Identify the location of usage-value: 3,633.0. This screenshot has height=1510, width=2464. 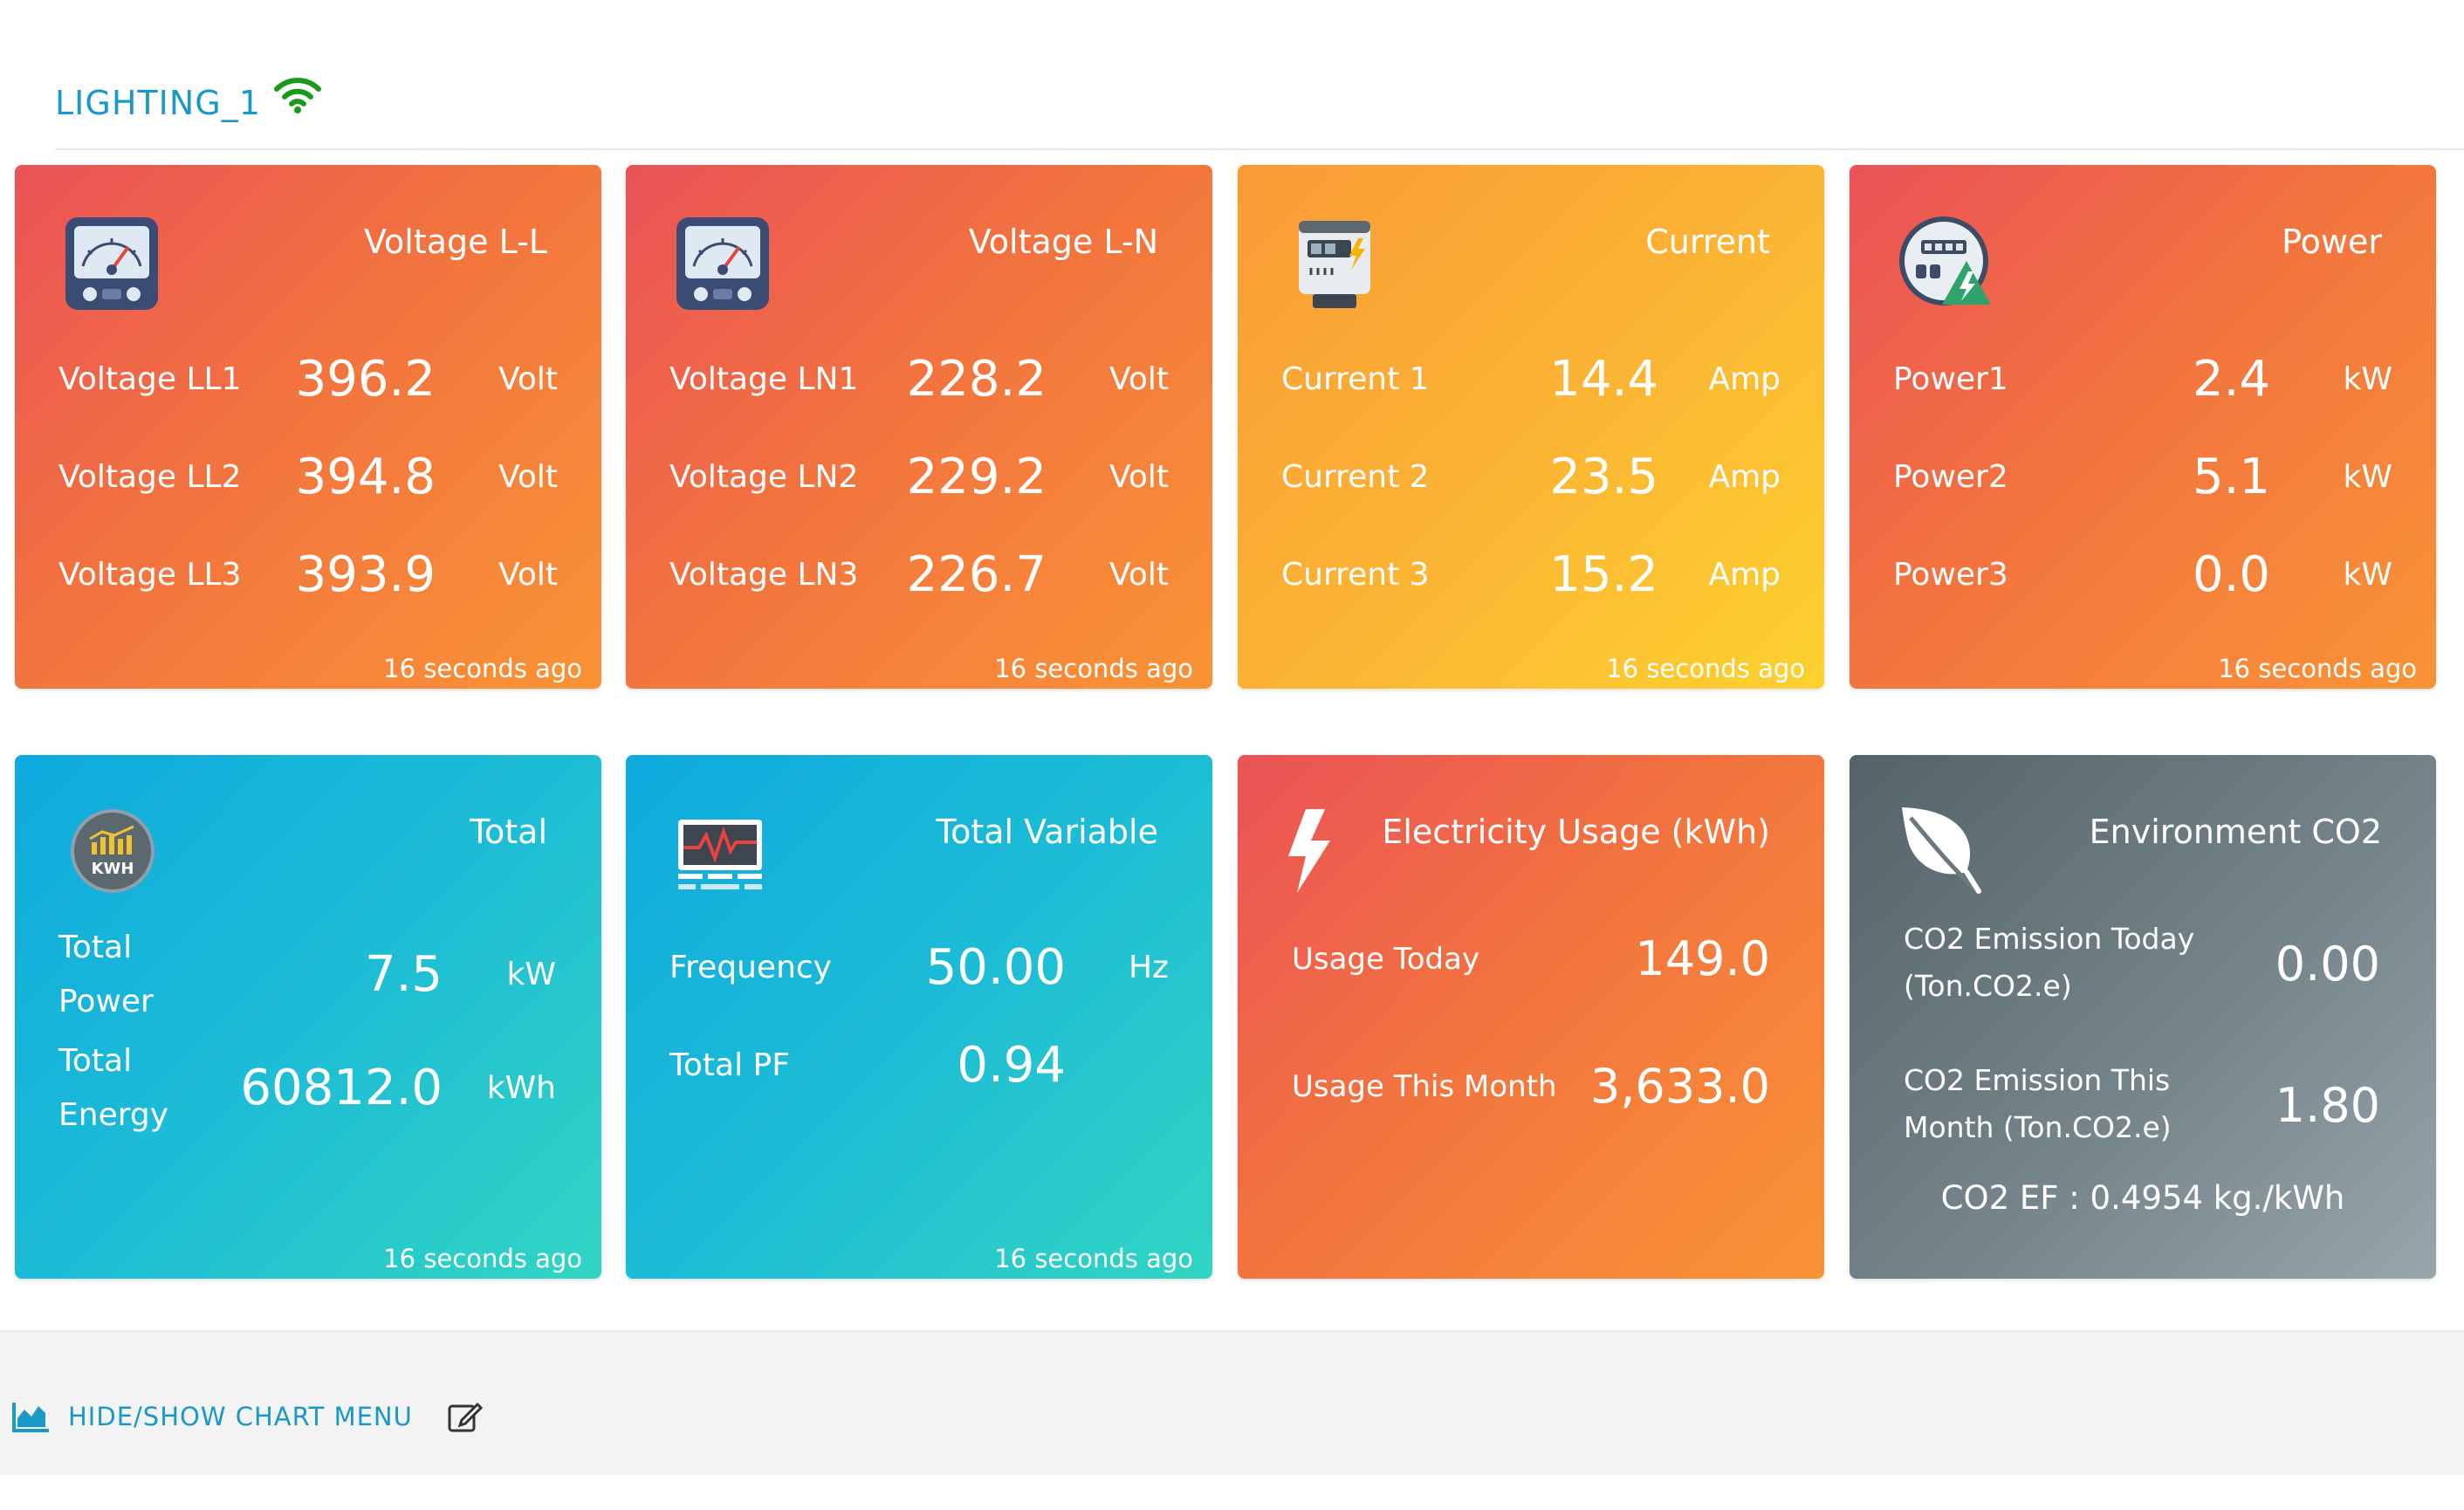
(1679, 1086).